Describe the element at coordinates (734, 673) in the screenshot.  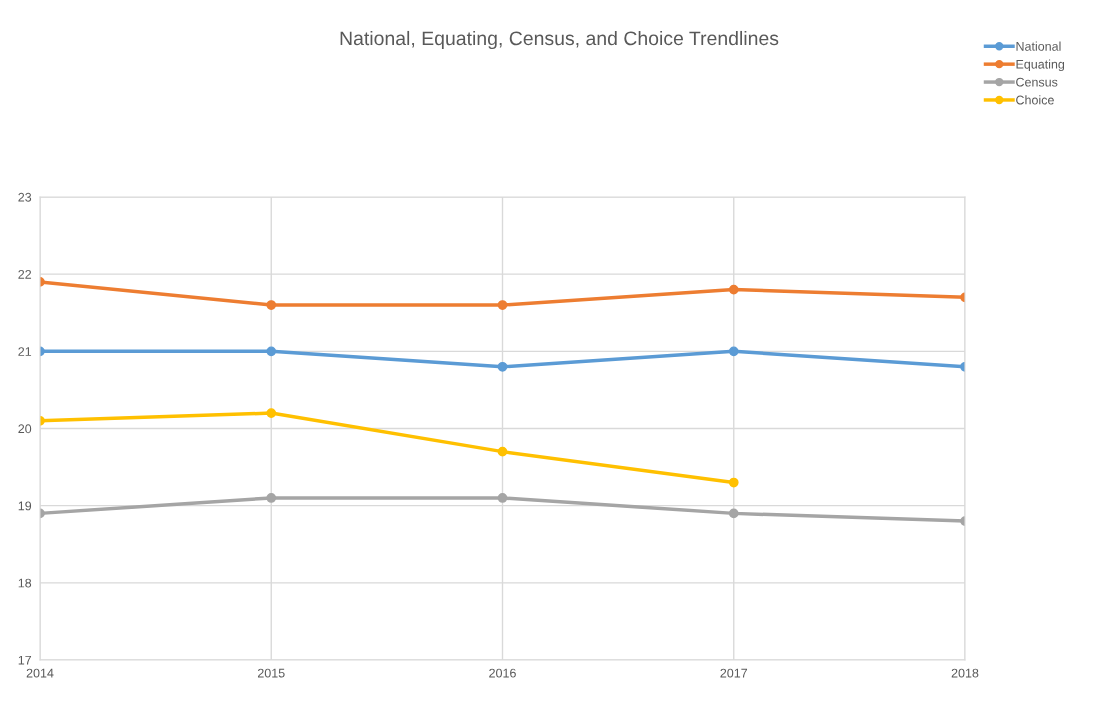
I see `x-tick-label: 2017` at that location.